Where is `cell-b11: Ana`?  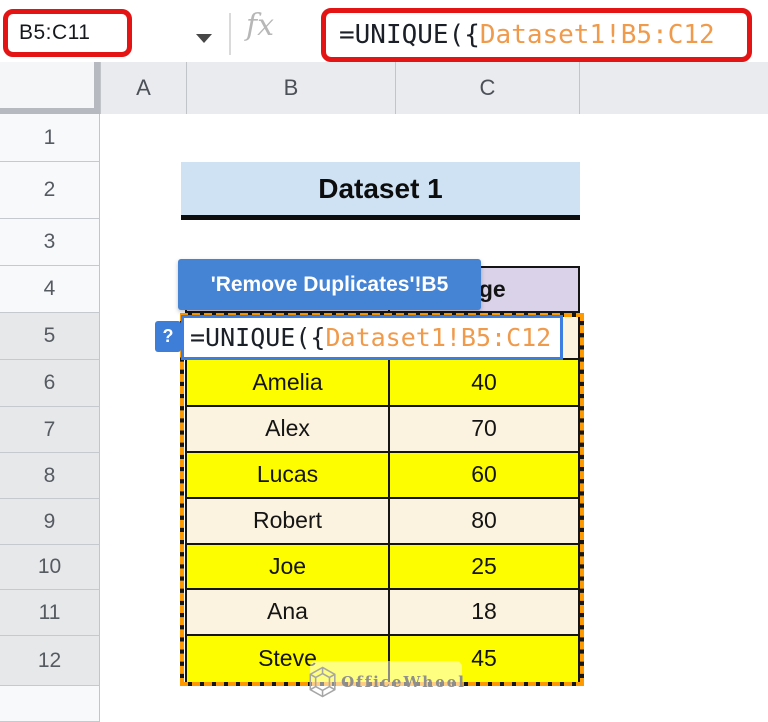
cell-b11: Ana is located at coordinates (288, 611).